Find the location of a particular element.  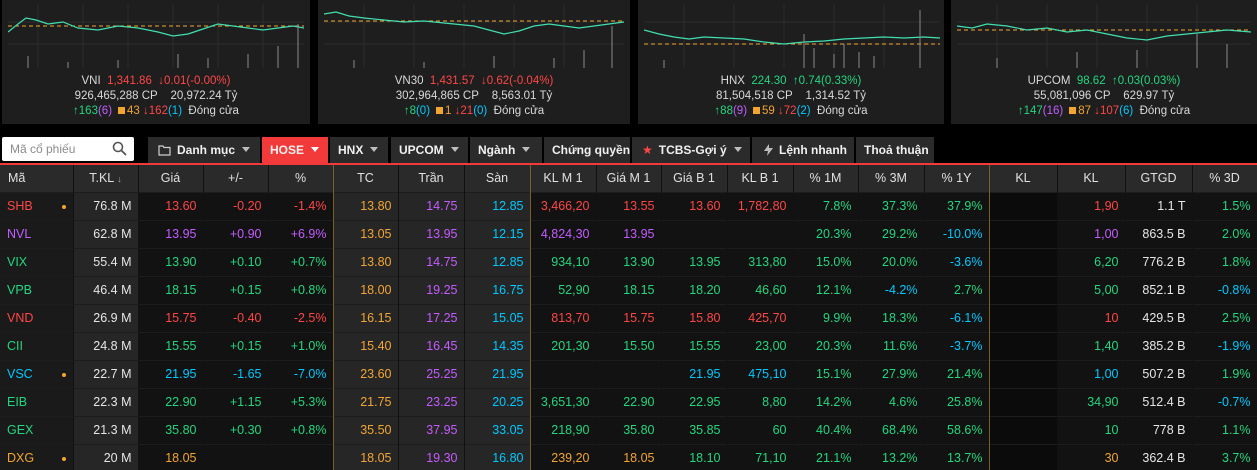

cell-giab1: 15.55 is located at coordinates (694, 346).